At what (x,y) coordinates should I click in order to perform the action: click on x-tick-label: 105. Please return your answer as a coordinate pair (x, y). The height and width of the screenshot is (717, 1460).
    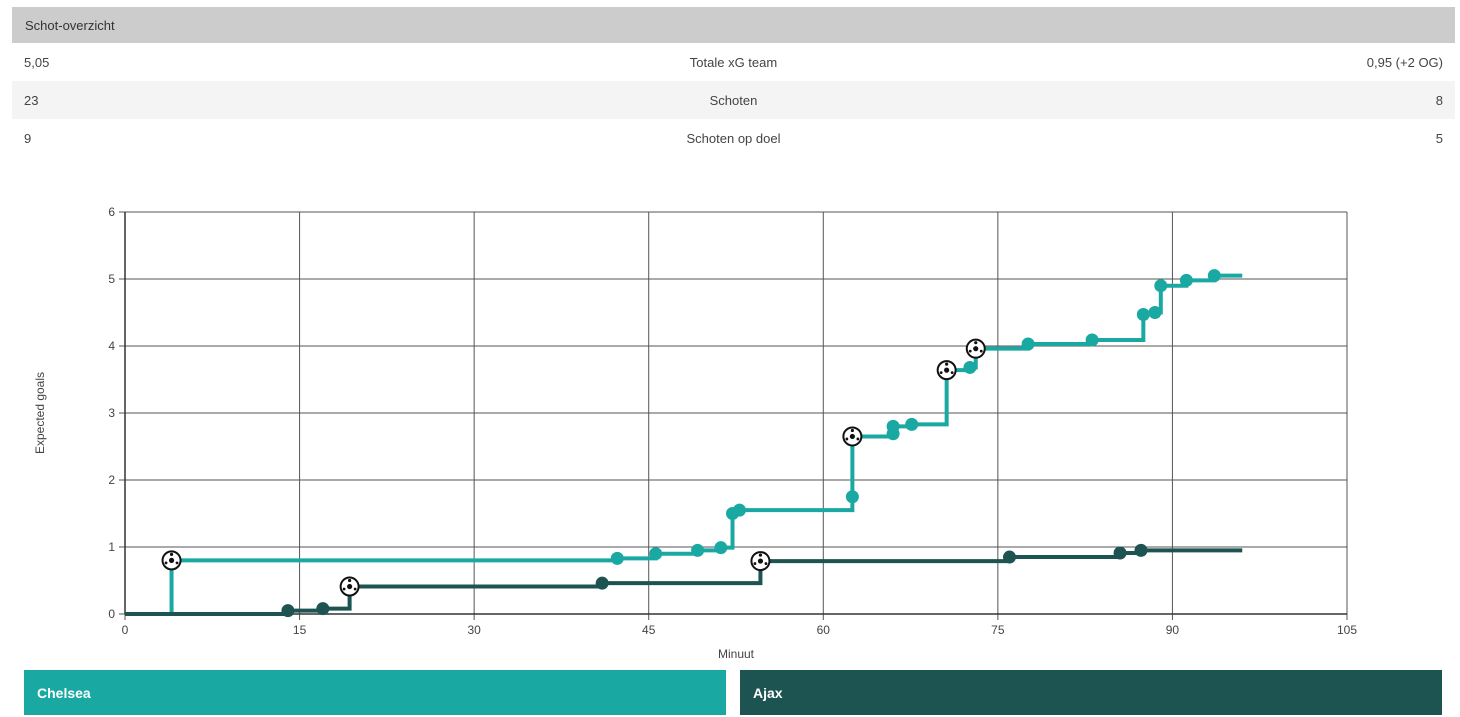
    Looking at the image, I should click on (1347, 630).